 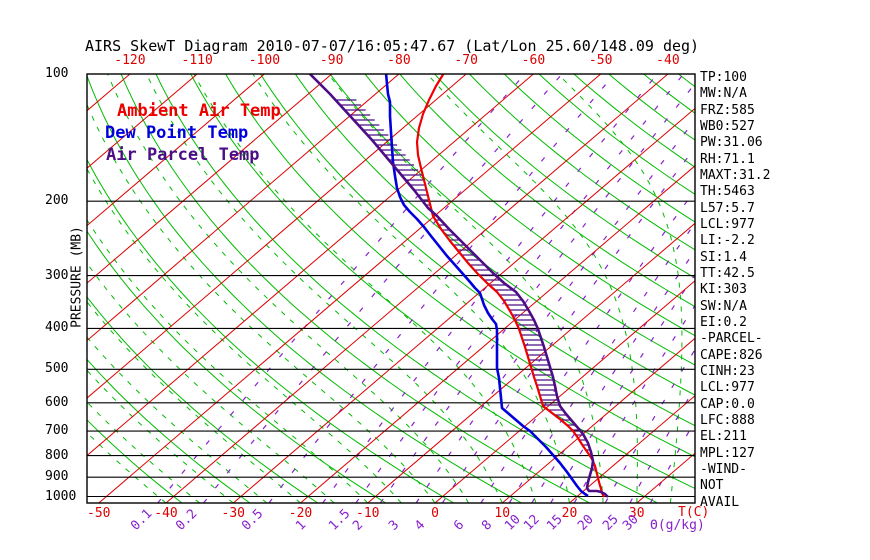 I want to click on top-temp-label: -70, so click(x=466, y=60).